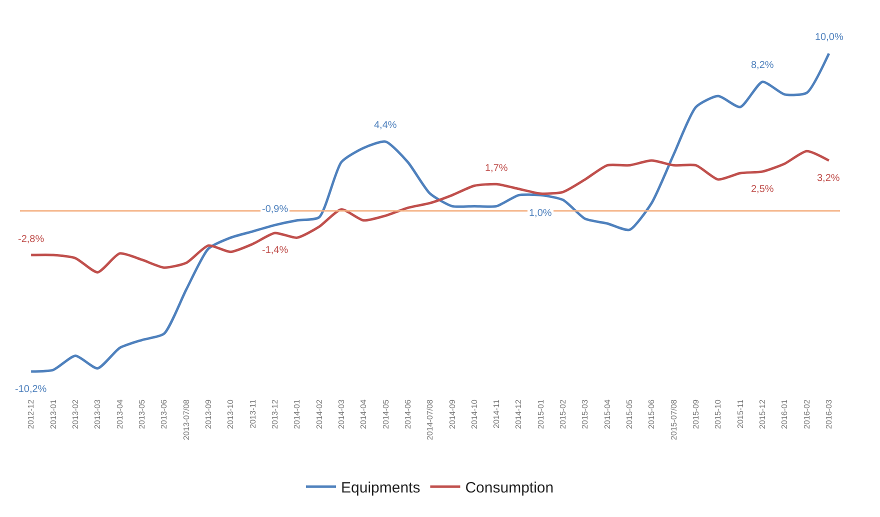  I want to click on x-tick-label: 2015-11, so click(740, 413).